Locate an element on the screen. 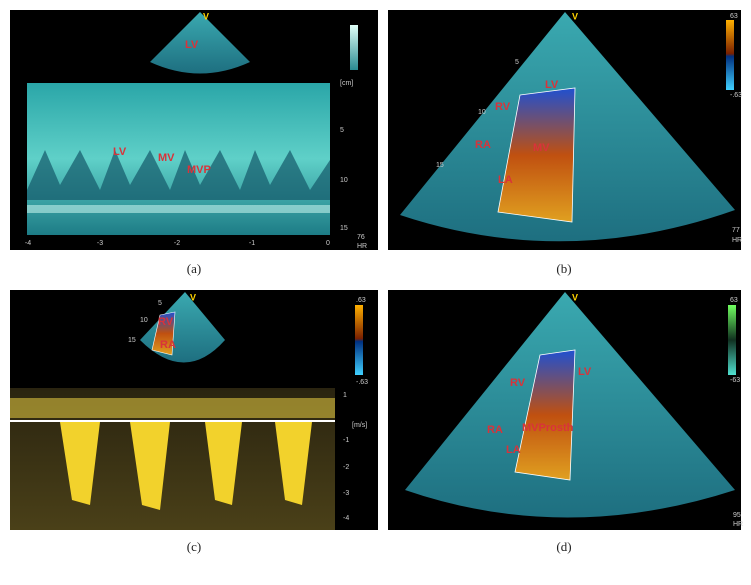 The width and height of the screenshot is (751, 585). panel-caption: (c) is located at coordinates (194, 546).